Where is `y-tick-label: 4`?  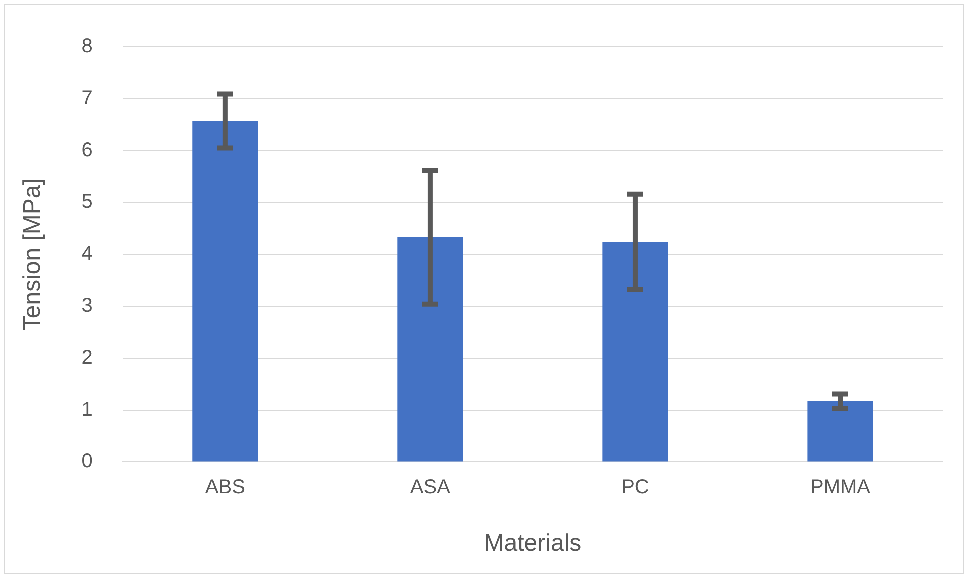 y-tick-label: 4 is located at coordinates (87, 254).